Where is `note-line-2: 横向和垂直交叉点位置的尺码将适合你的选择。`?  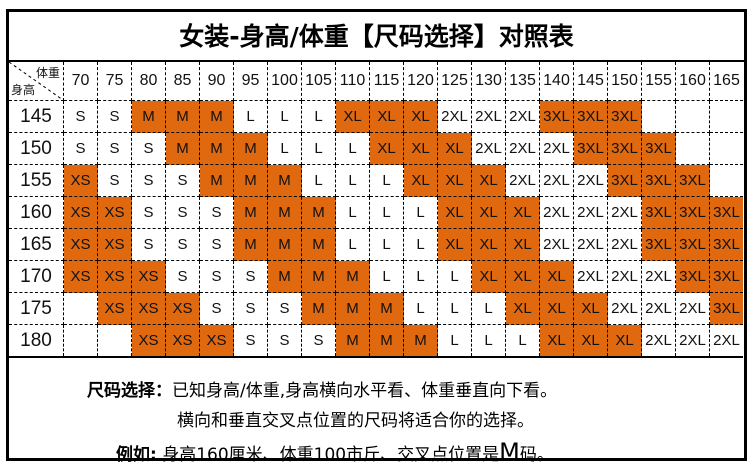
note-line-2: 横向和垂直交叉点位置的尺码将适合你的选择。 is located at coordinates (355, 421).